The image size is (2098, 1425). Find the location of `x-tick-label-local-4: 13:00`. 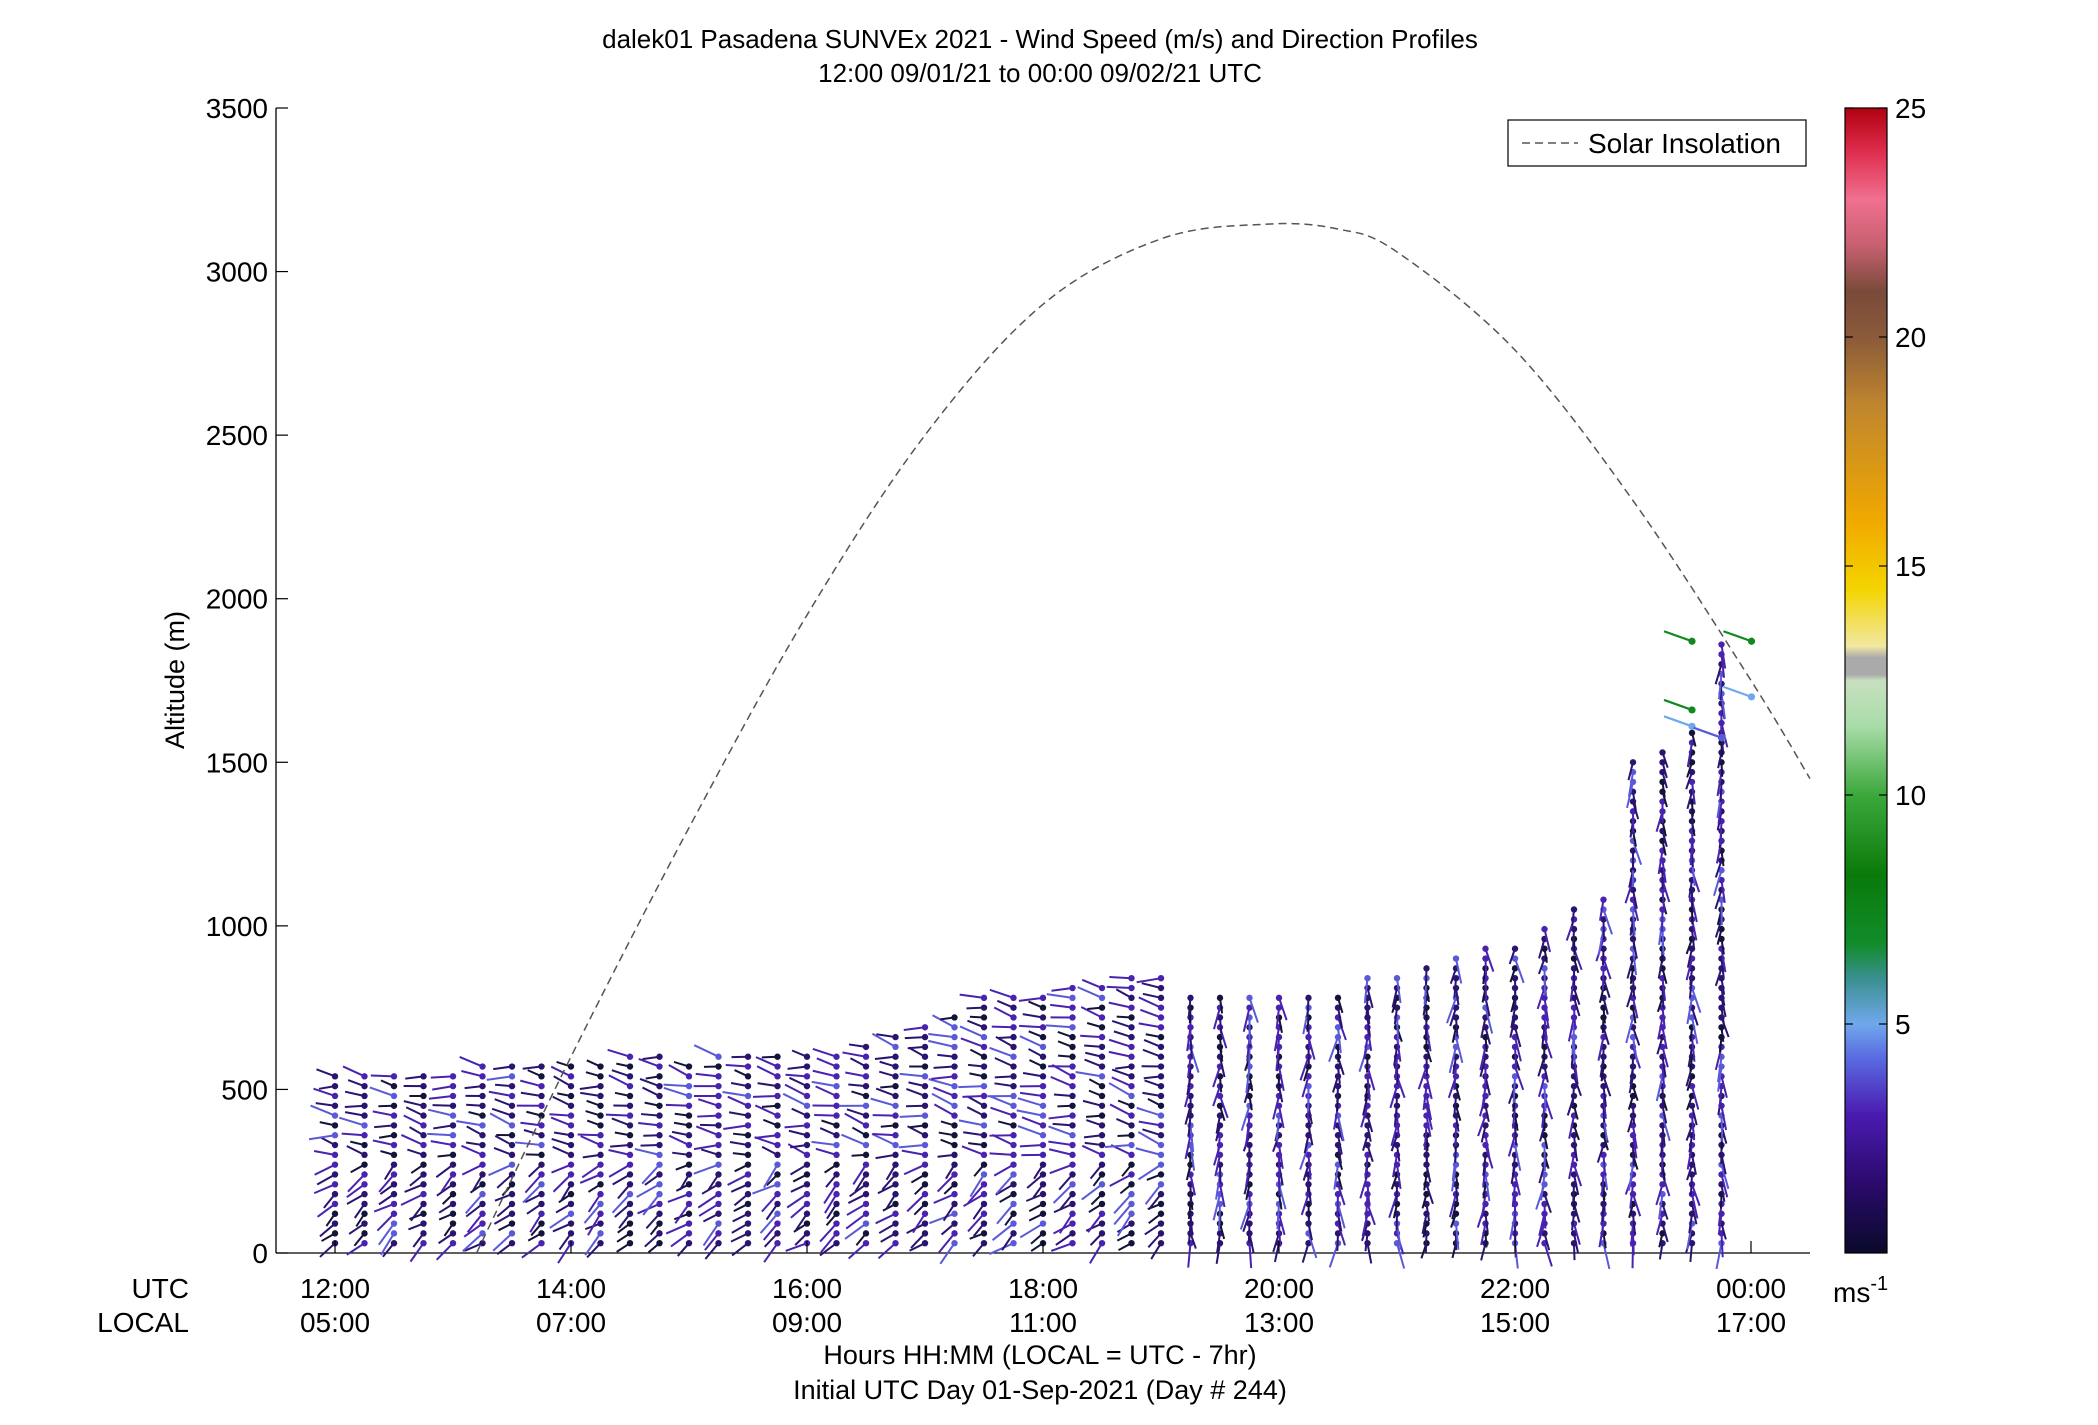

x-tick-label-local-4: 13:00 is located at coordinates (1279, 1322).